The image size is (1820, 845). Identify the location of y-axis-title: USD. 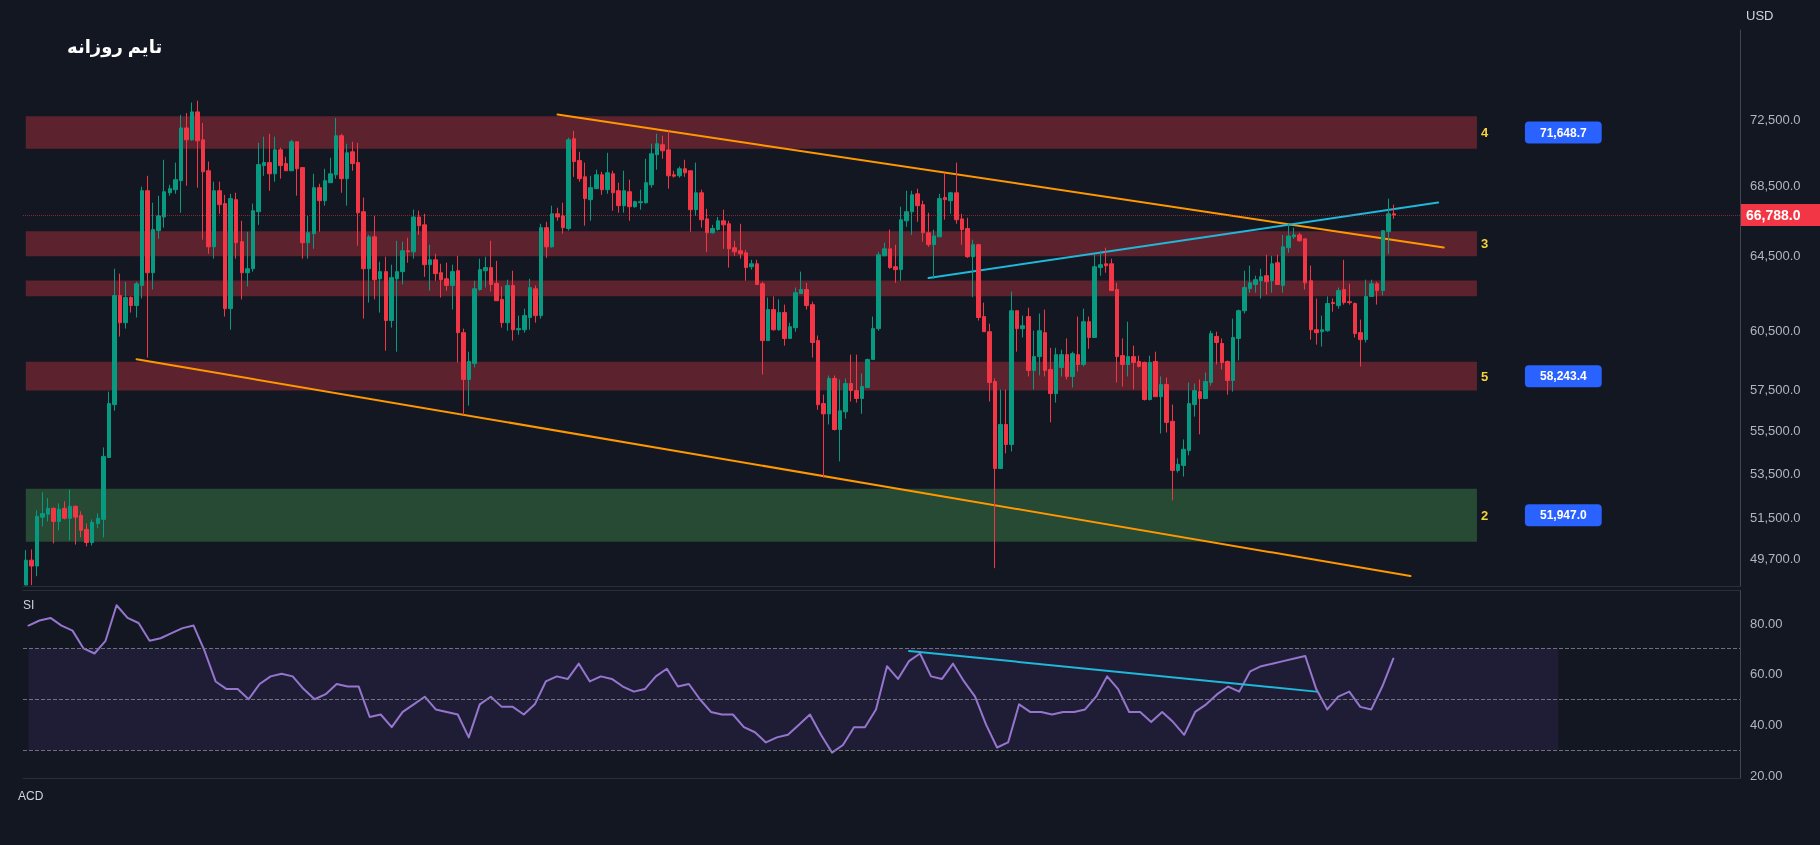
(1760, 15).